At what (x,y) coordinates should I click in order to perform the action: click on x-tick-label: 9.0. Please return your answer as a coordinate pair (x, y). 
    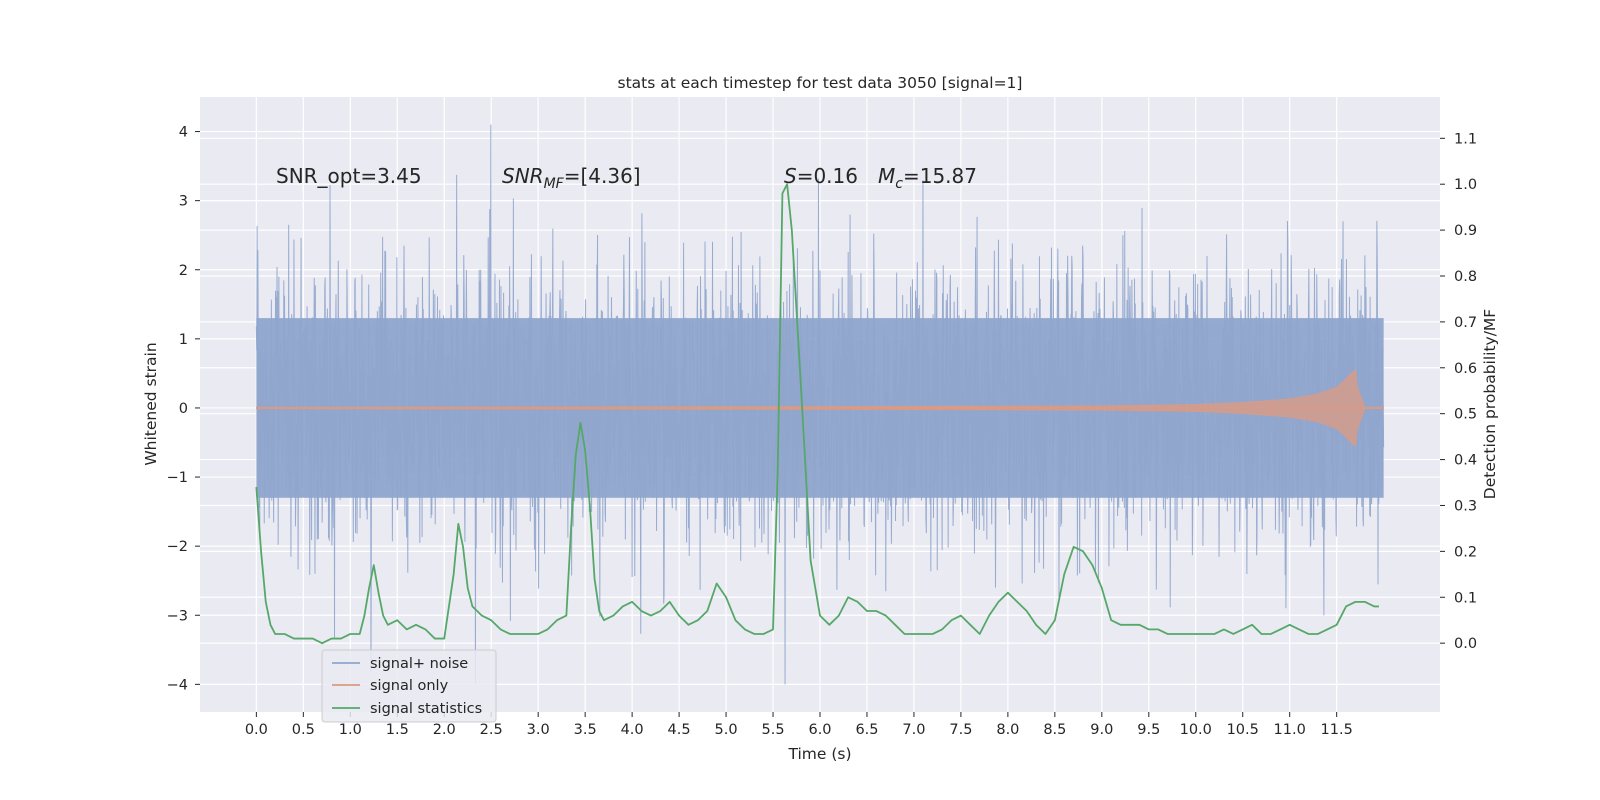
    Looking at the image, I should click on (1101, 730).